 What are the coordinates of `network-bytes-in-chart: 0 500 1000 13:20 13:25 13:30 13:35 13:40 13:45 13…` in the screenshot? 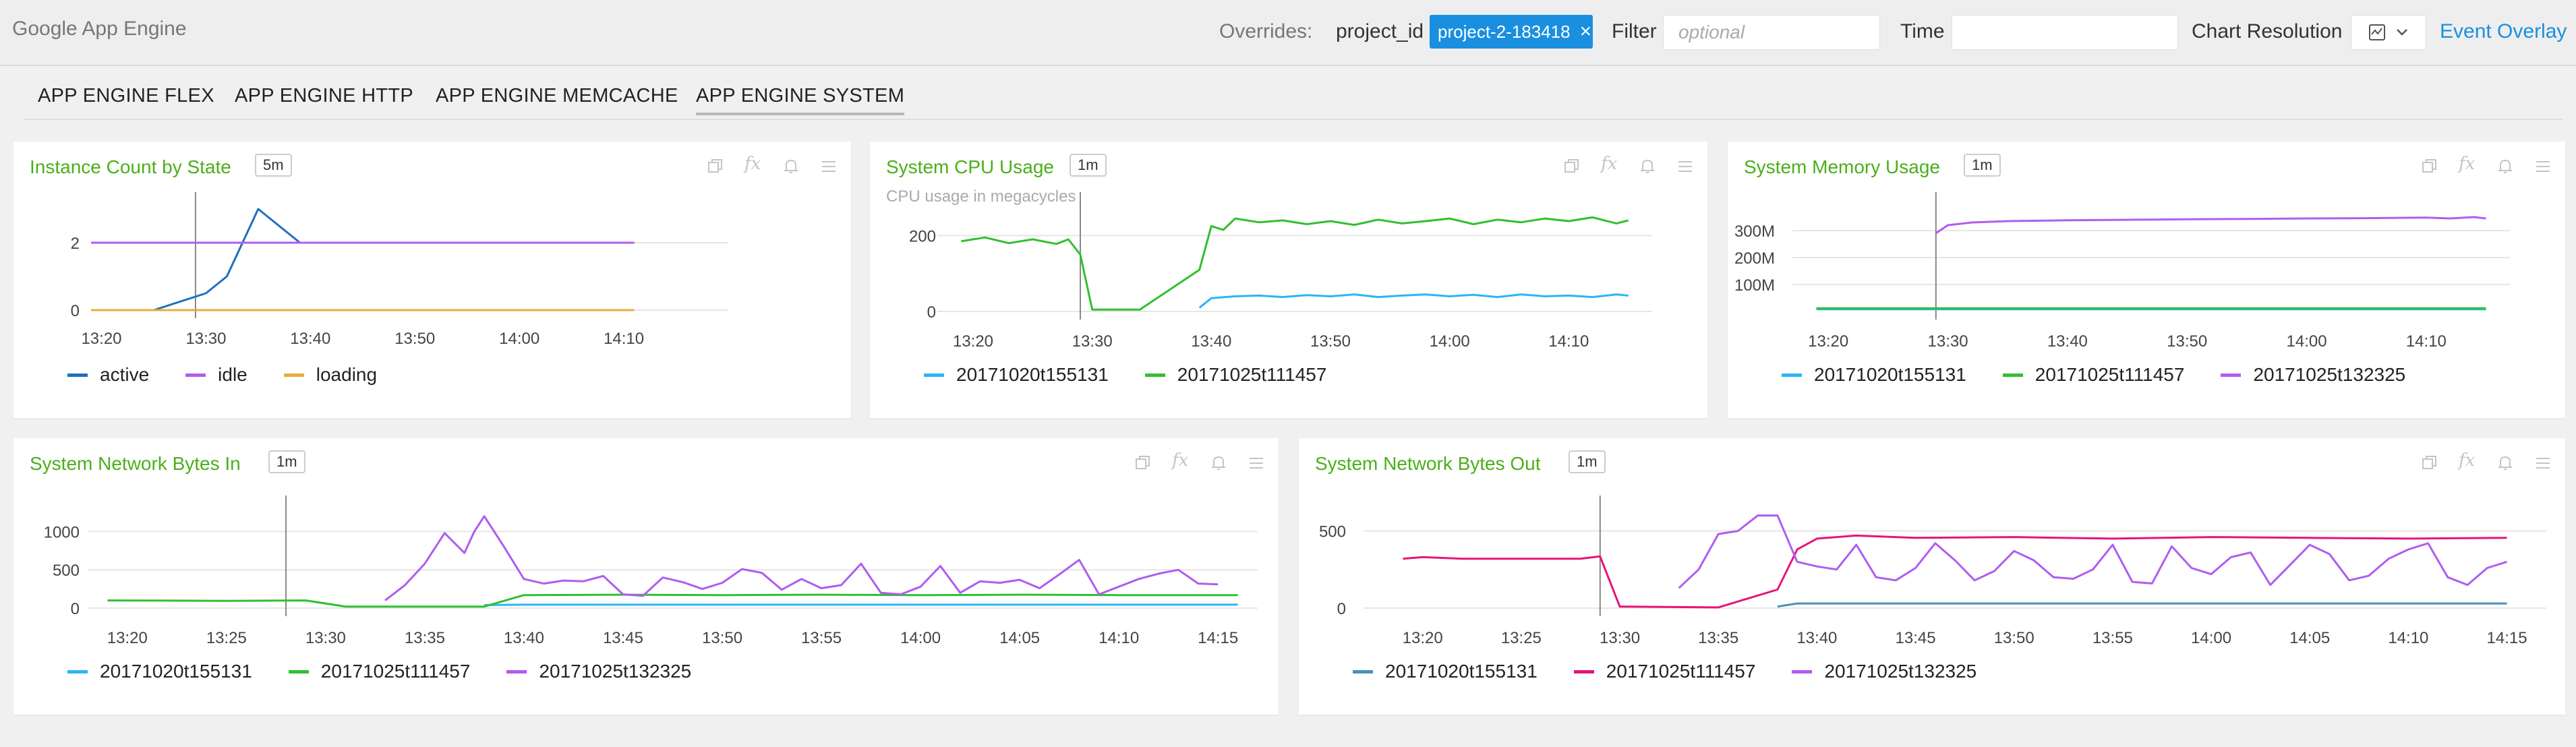 It's located at (651, 571).